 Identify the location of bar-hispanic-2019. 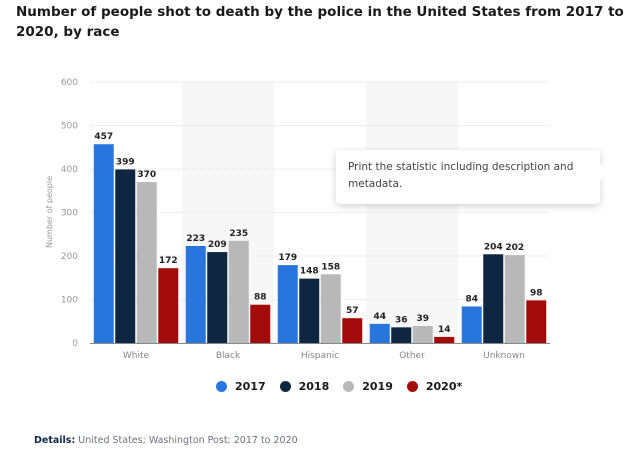
(330, 308).